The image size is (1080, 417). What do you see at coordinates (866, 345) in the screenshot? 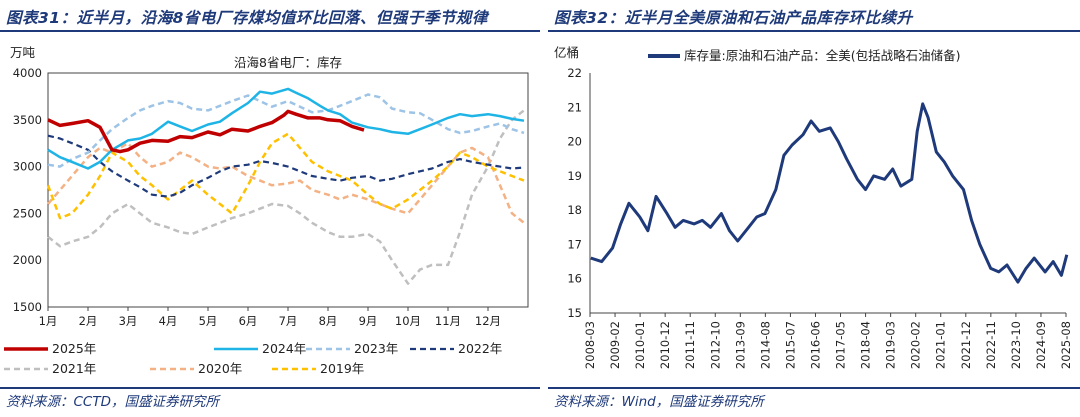
I see `x-tick-label: 2018-04` at bounding box center [866, 345].